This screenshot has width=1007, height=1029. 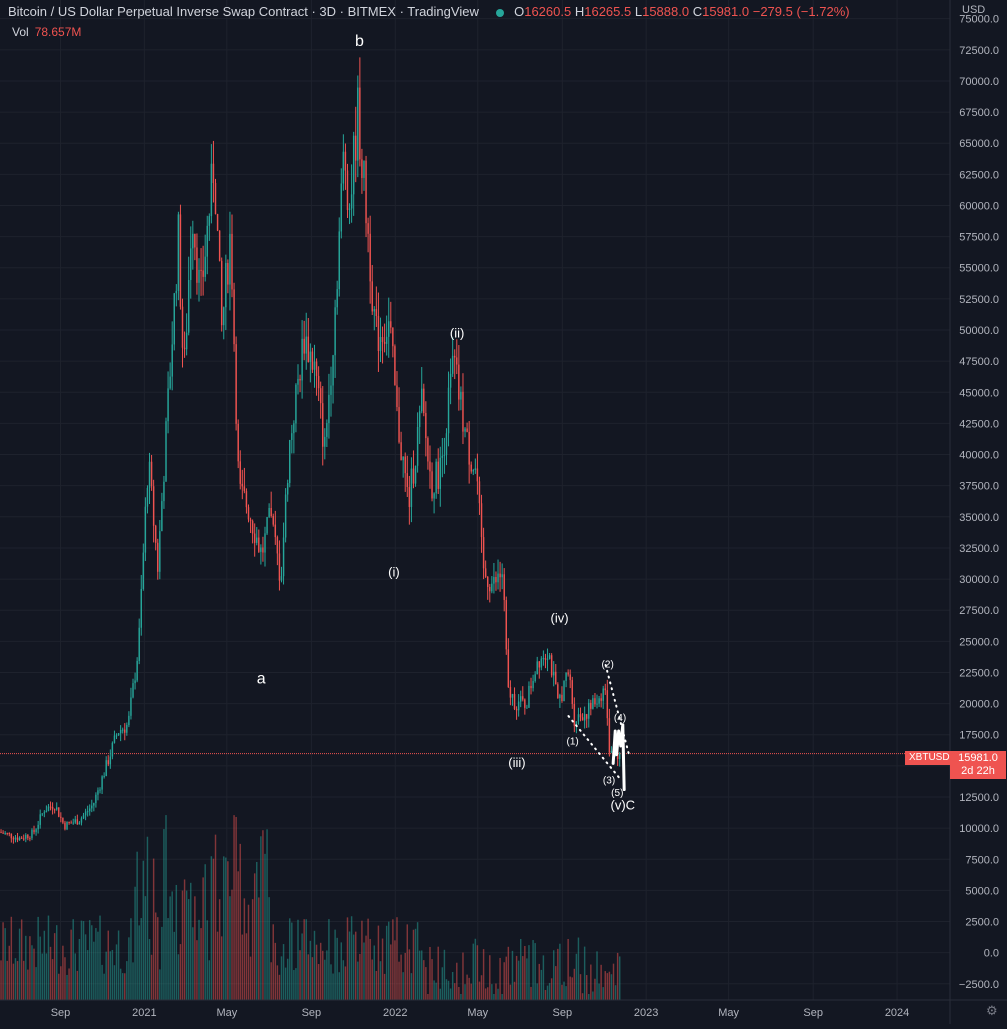 What do you see at coordinates (974, 10) in the screenshot?
I see `currency-label: USD` at bounding box center [974, 10].